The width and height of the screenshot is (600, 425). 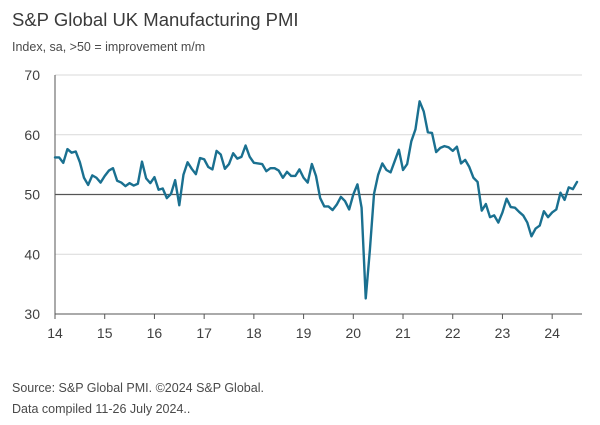 I want to click on x-tick-label-20: 20, so click(x=354, y=333).